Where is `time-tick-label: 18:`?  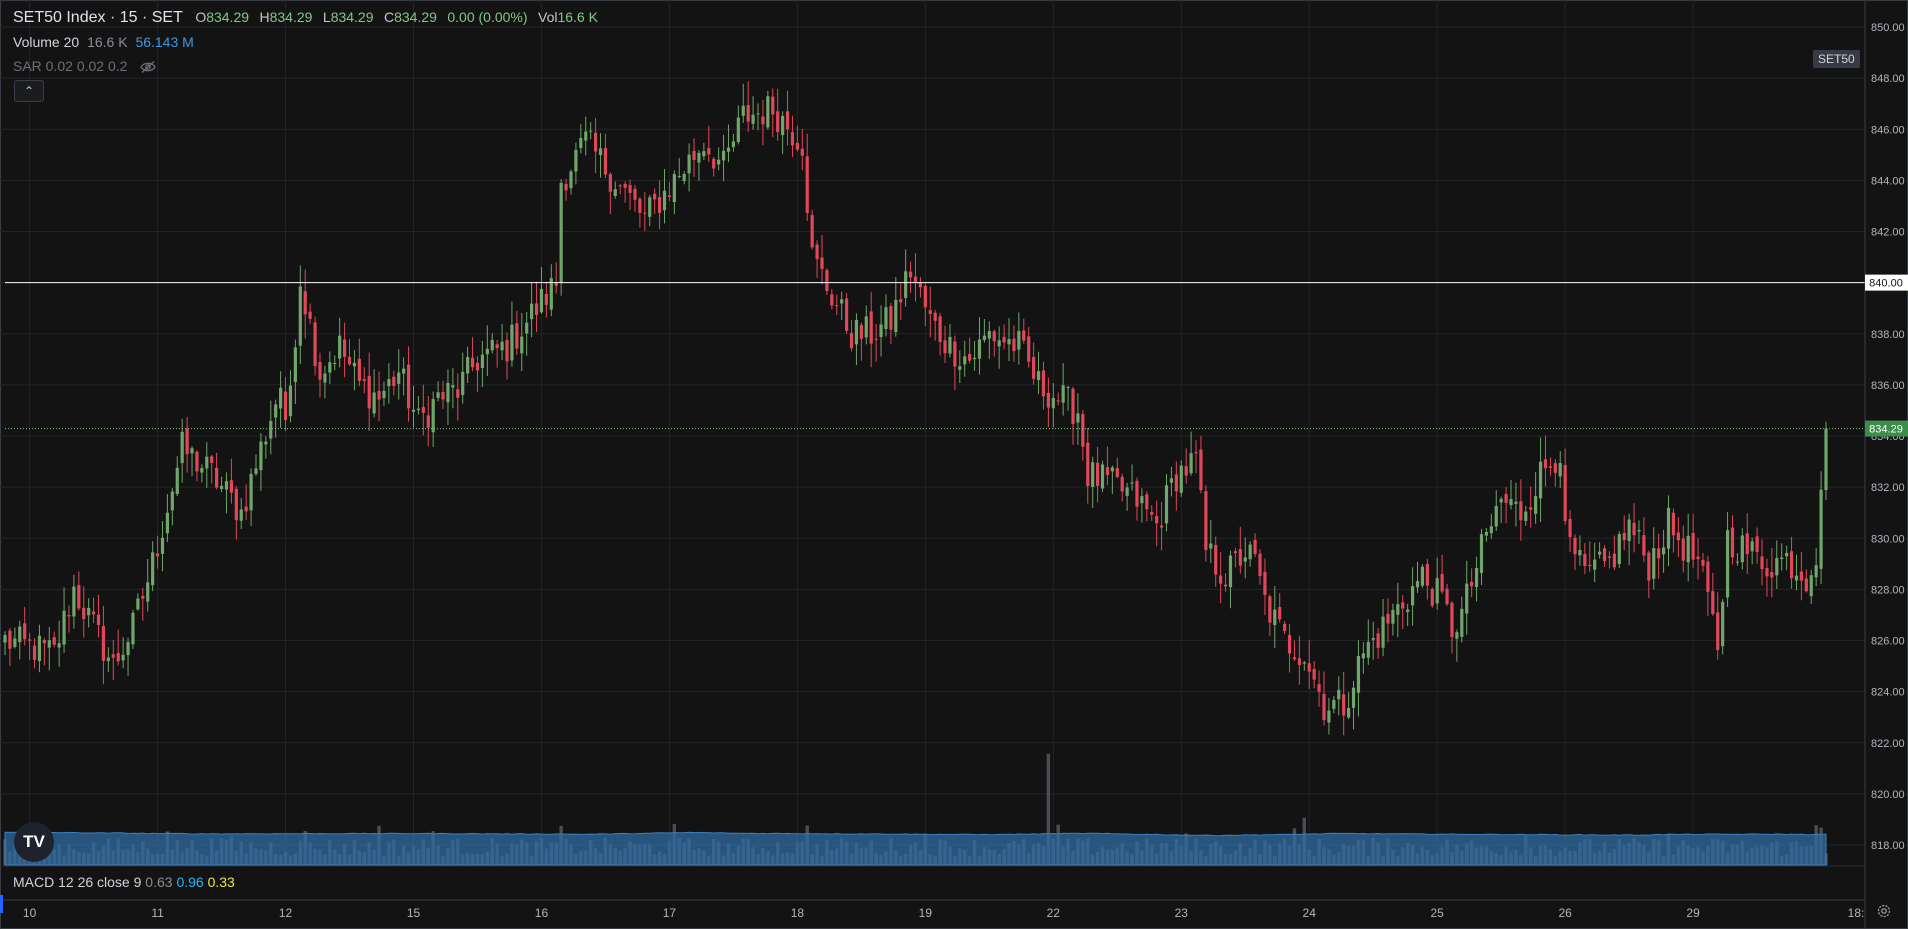 time-tick-label: 18: is located at coordinates (1856, 913).